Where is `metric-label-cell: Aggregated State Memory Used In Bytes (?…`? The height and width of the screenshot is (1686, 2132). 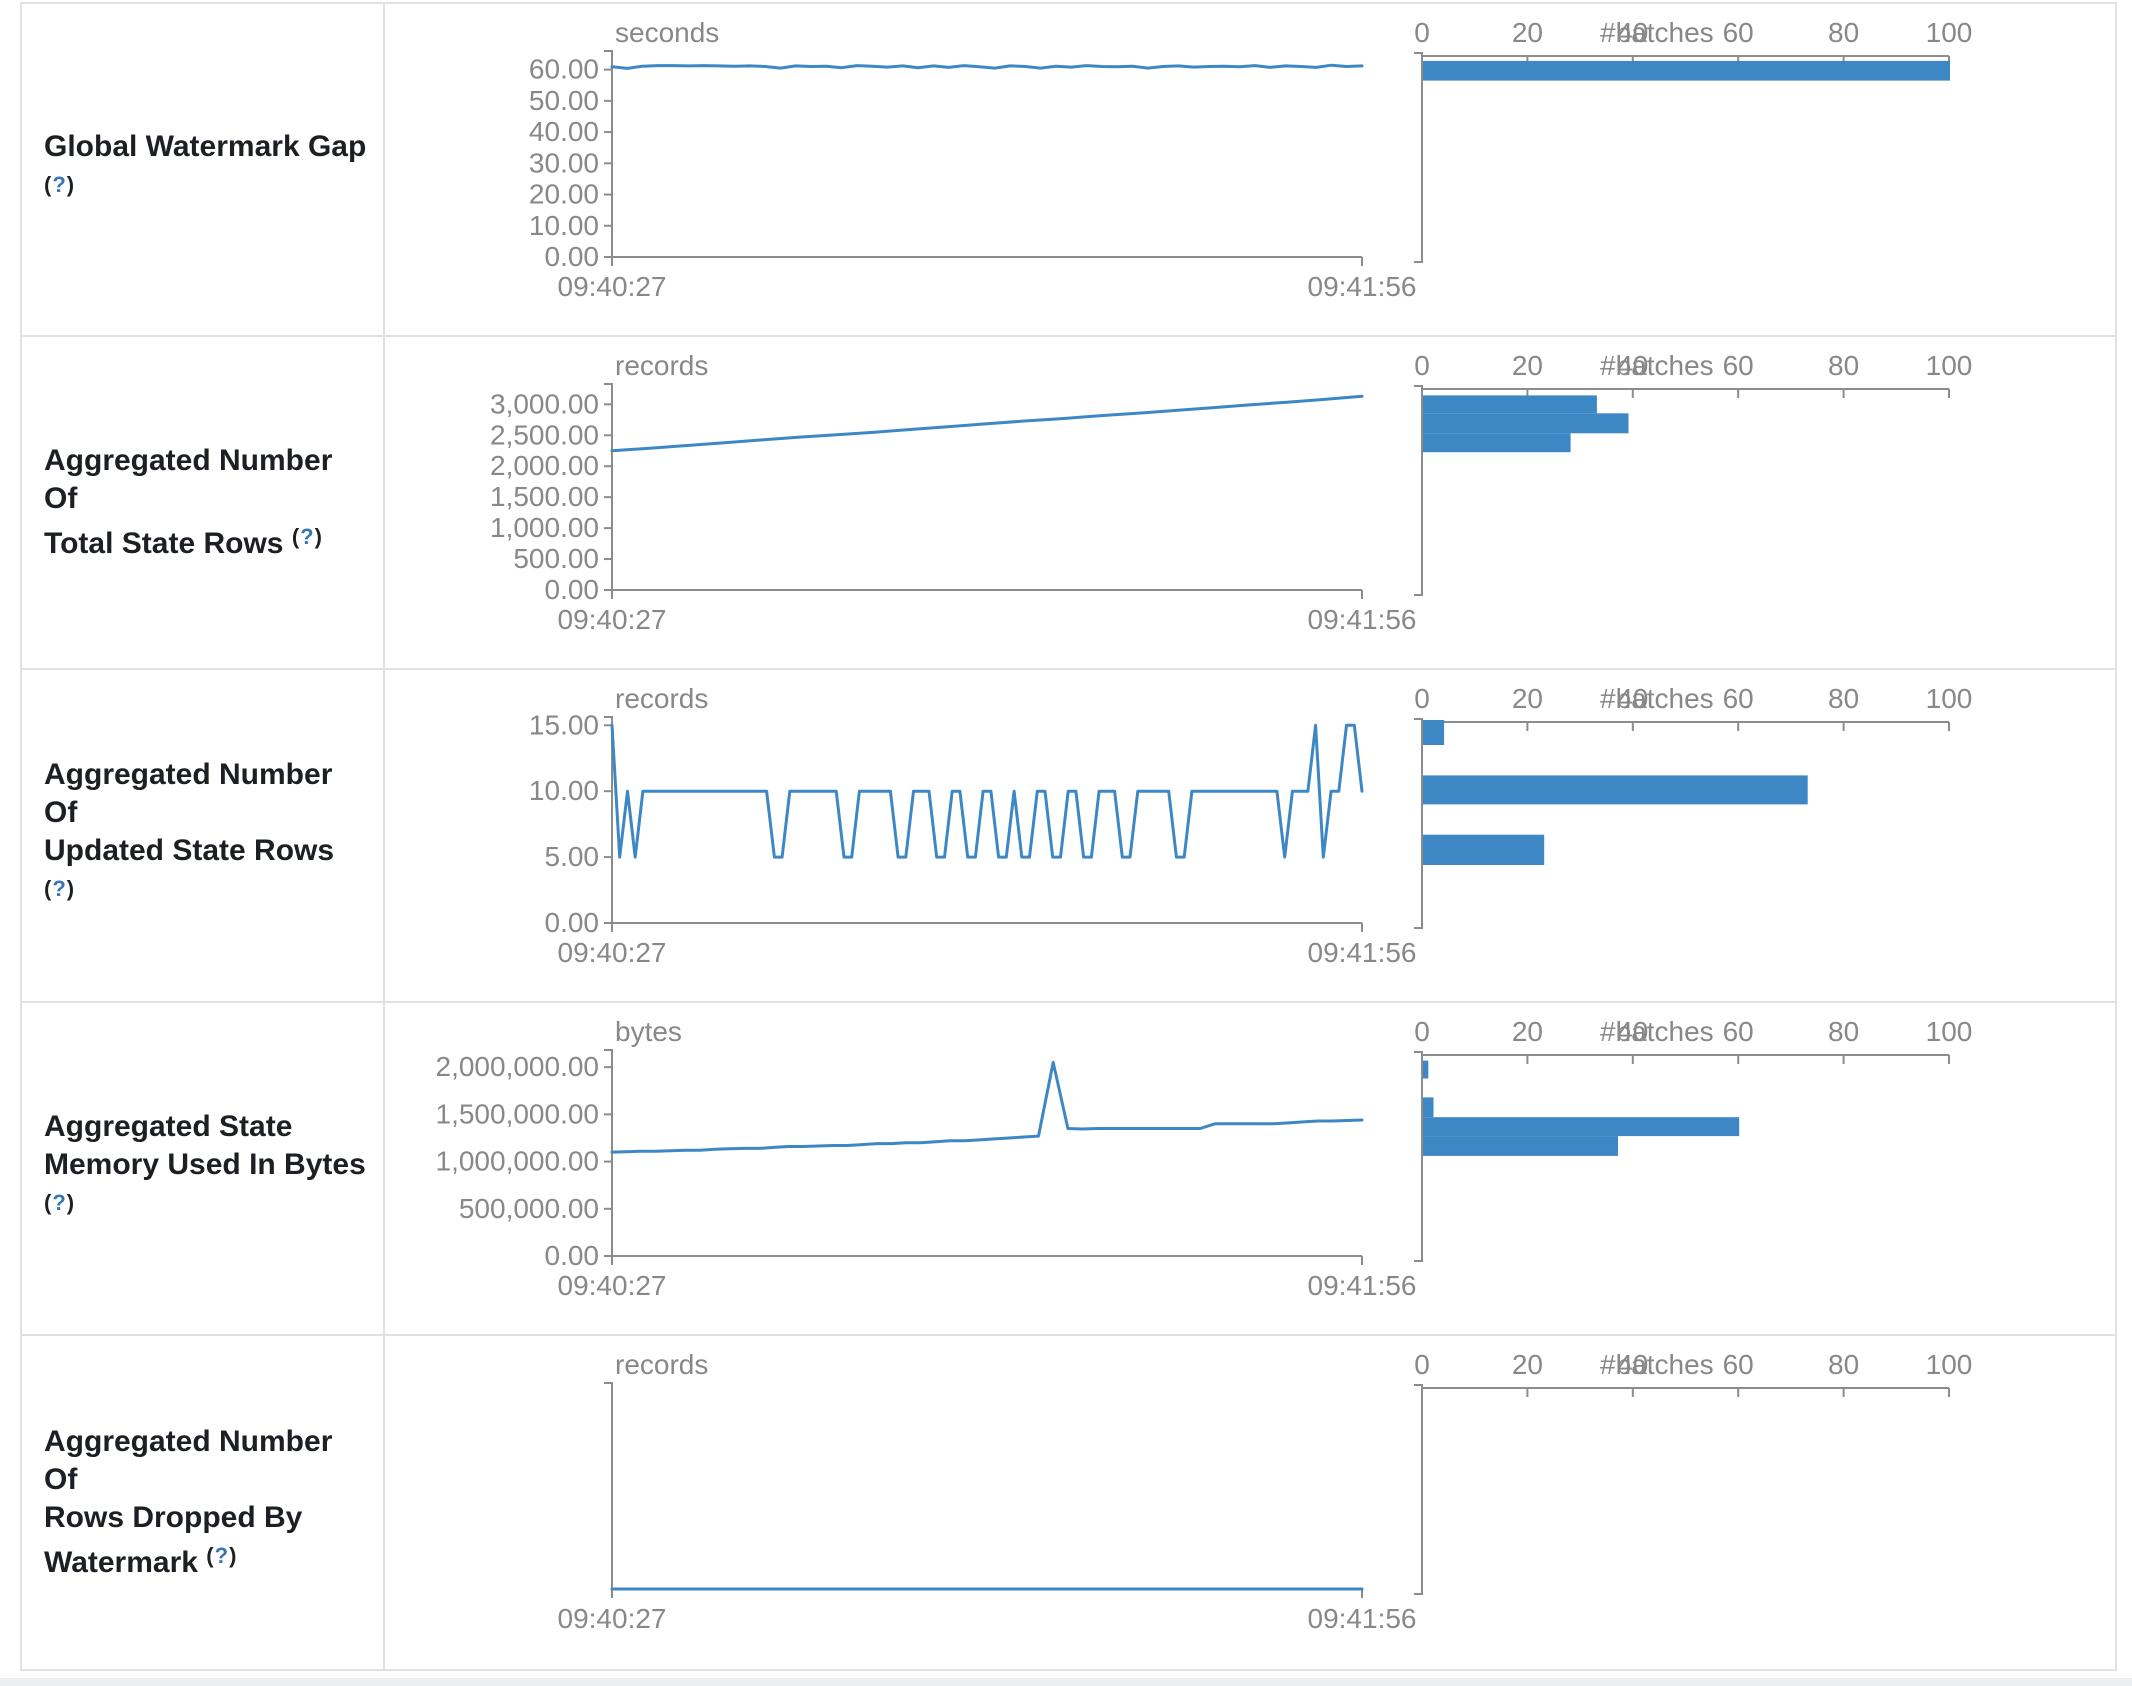 metric-label-cell: Aggregated State Memory Used In Bytes (?… is located at coordinates (203, 1168).